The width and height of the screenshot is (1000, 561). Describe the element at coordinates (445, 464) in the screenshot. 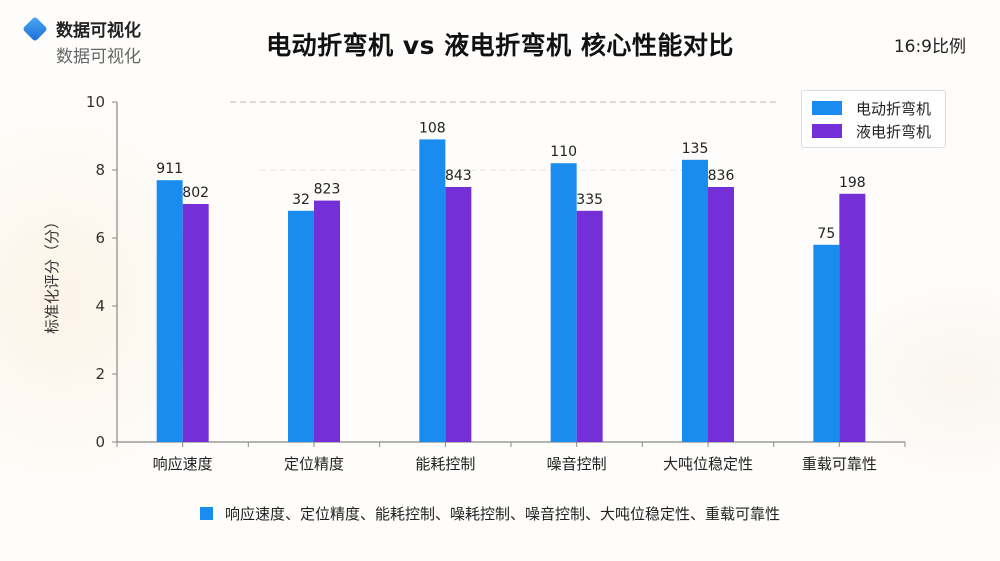

I see `x-category-label: 能耗控制` at that location.